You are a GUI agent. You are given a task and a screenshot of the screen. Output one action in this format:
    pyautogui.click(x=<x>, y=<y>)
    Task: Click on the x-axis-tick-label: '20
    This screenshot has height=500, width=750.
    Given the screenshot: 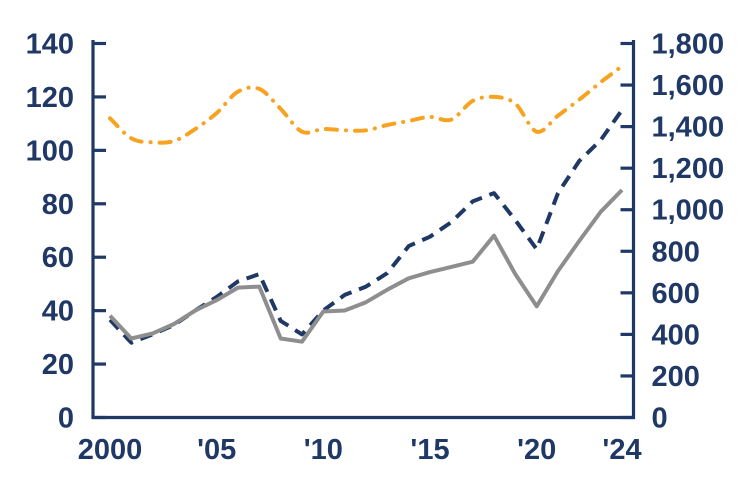 What is the action you would take?
    pyautogui.click(x=536, y=450)
    